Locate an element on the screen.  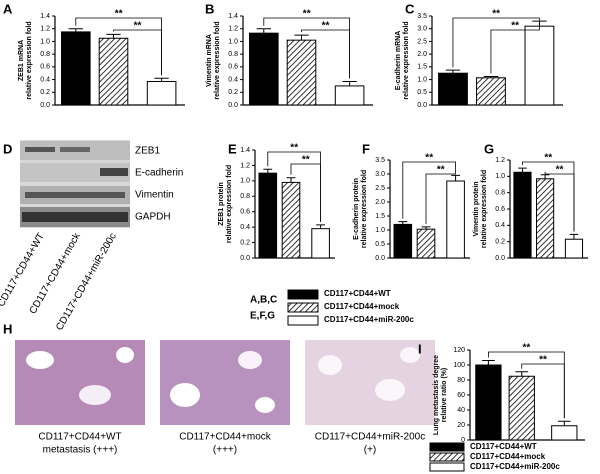
panel-letter: C is located at coordinates (410, 8).